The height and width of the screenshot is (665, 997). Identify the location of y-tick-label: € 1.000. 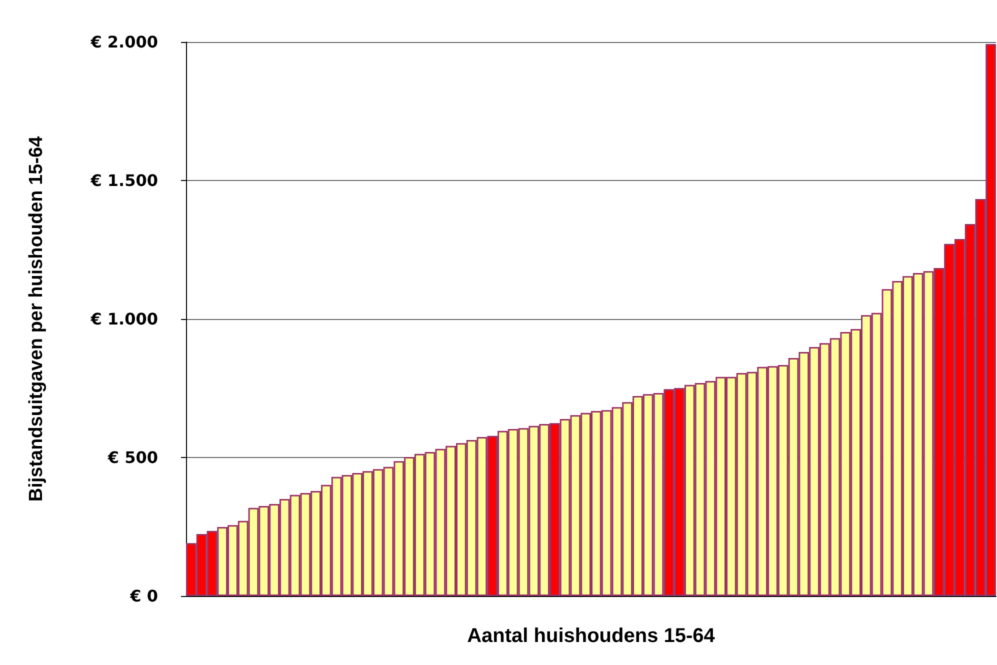
(124, 319).